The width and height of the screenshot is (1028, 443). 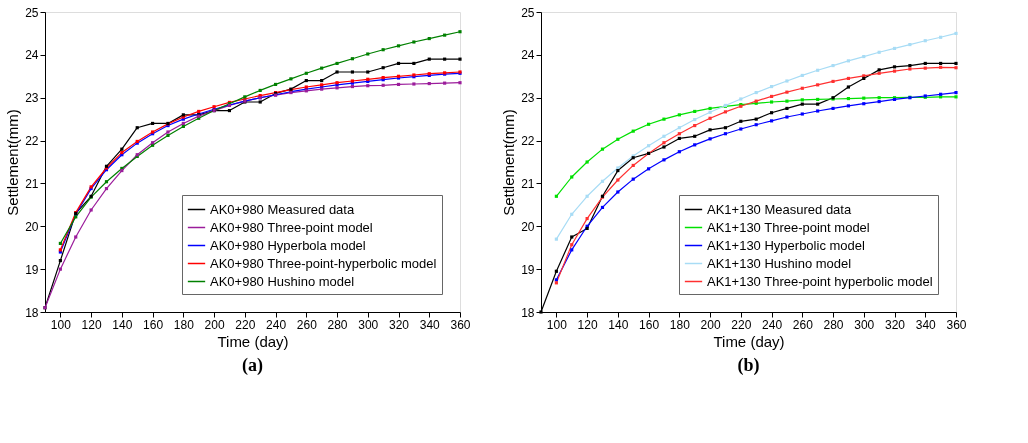 What do you see at coordinates (282, 209) in the screenshot?
I see `legend-label: AK0+980 Measured data` at bounding box center [282, 209].